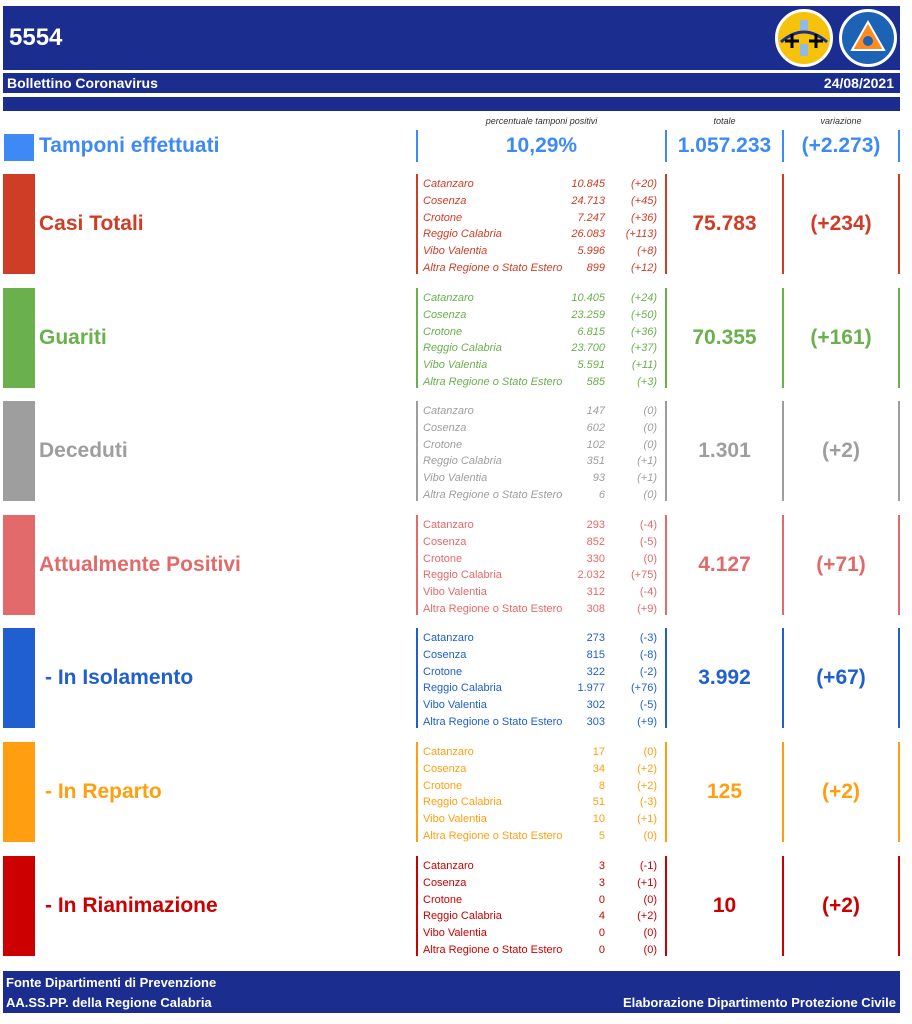 This screenshot has width=912, height=1024. Describe the element at coordinates (543, 638) in the screenshot. I see `province-row: Catanzaro 273 (-3)` at that location.